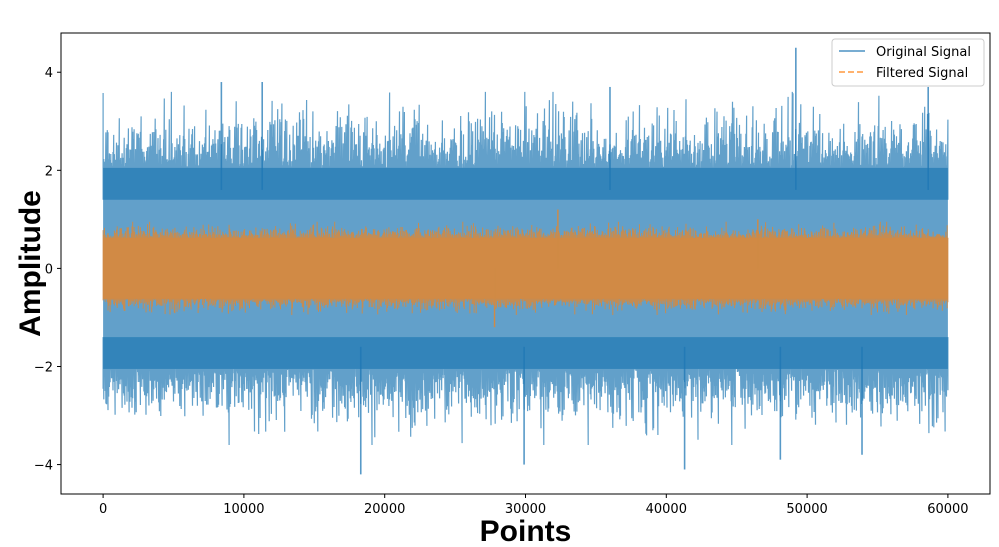 The width and height of the screenshot is (999, 547). What do you see at coordinates (384, 509) in the screenshot?
I see `x-tick-label: 20000` at bounding box center [384, 509].